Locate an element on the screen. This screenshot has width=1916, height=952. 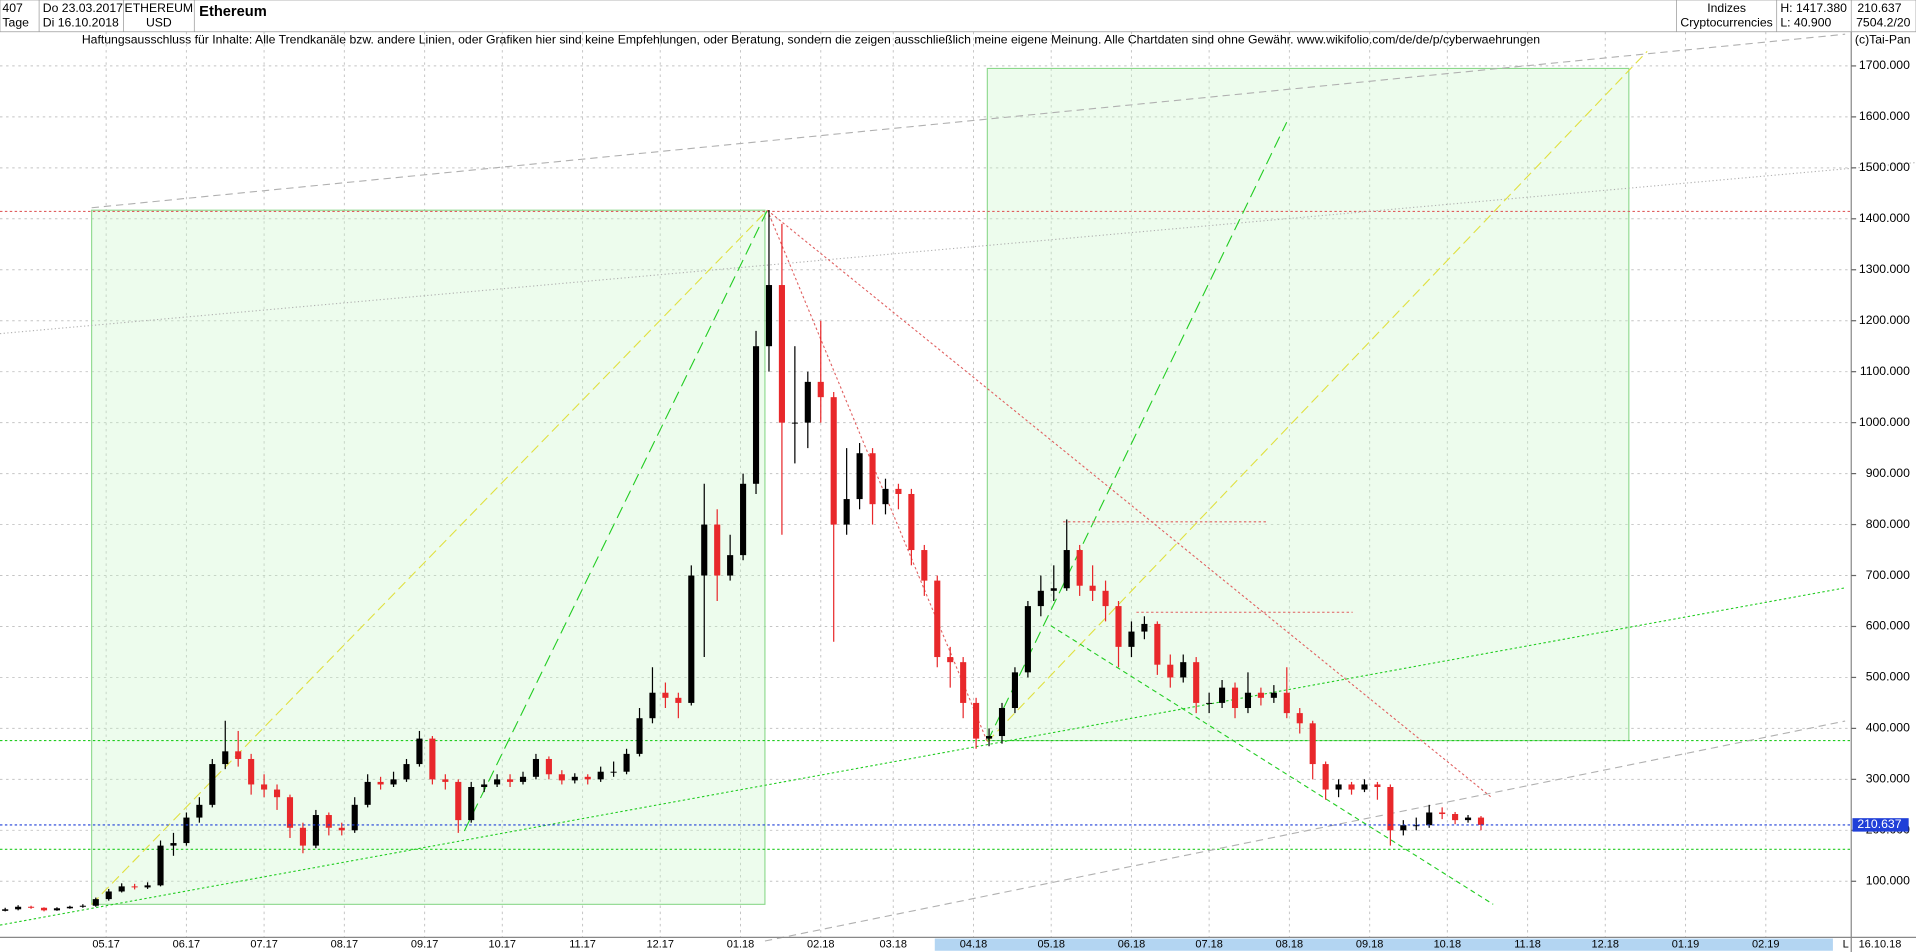
x-tick-label: 12.18 is located at coordinates (1605, 945).